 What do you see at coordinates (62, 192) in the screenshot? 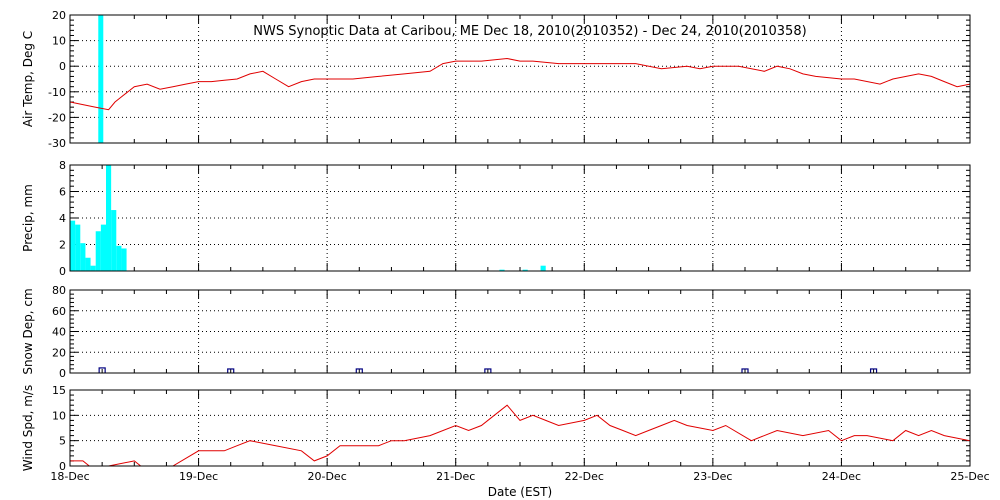
I see `y-tick-label: 6` at bounding box center [62, 192].